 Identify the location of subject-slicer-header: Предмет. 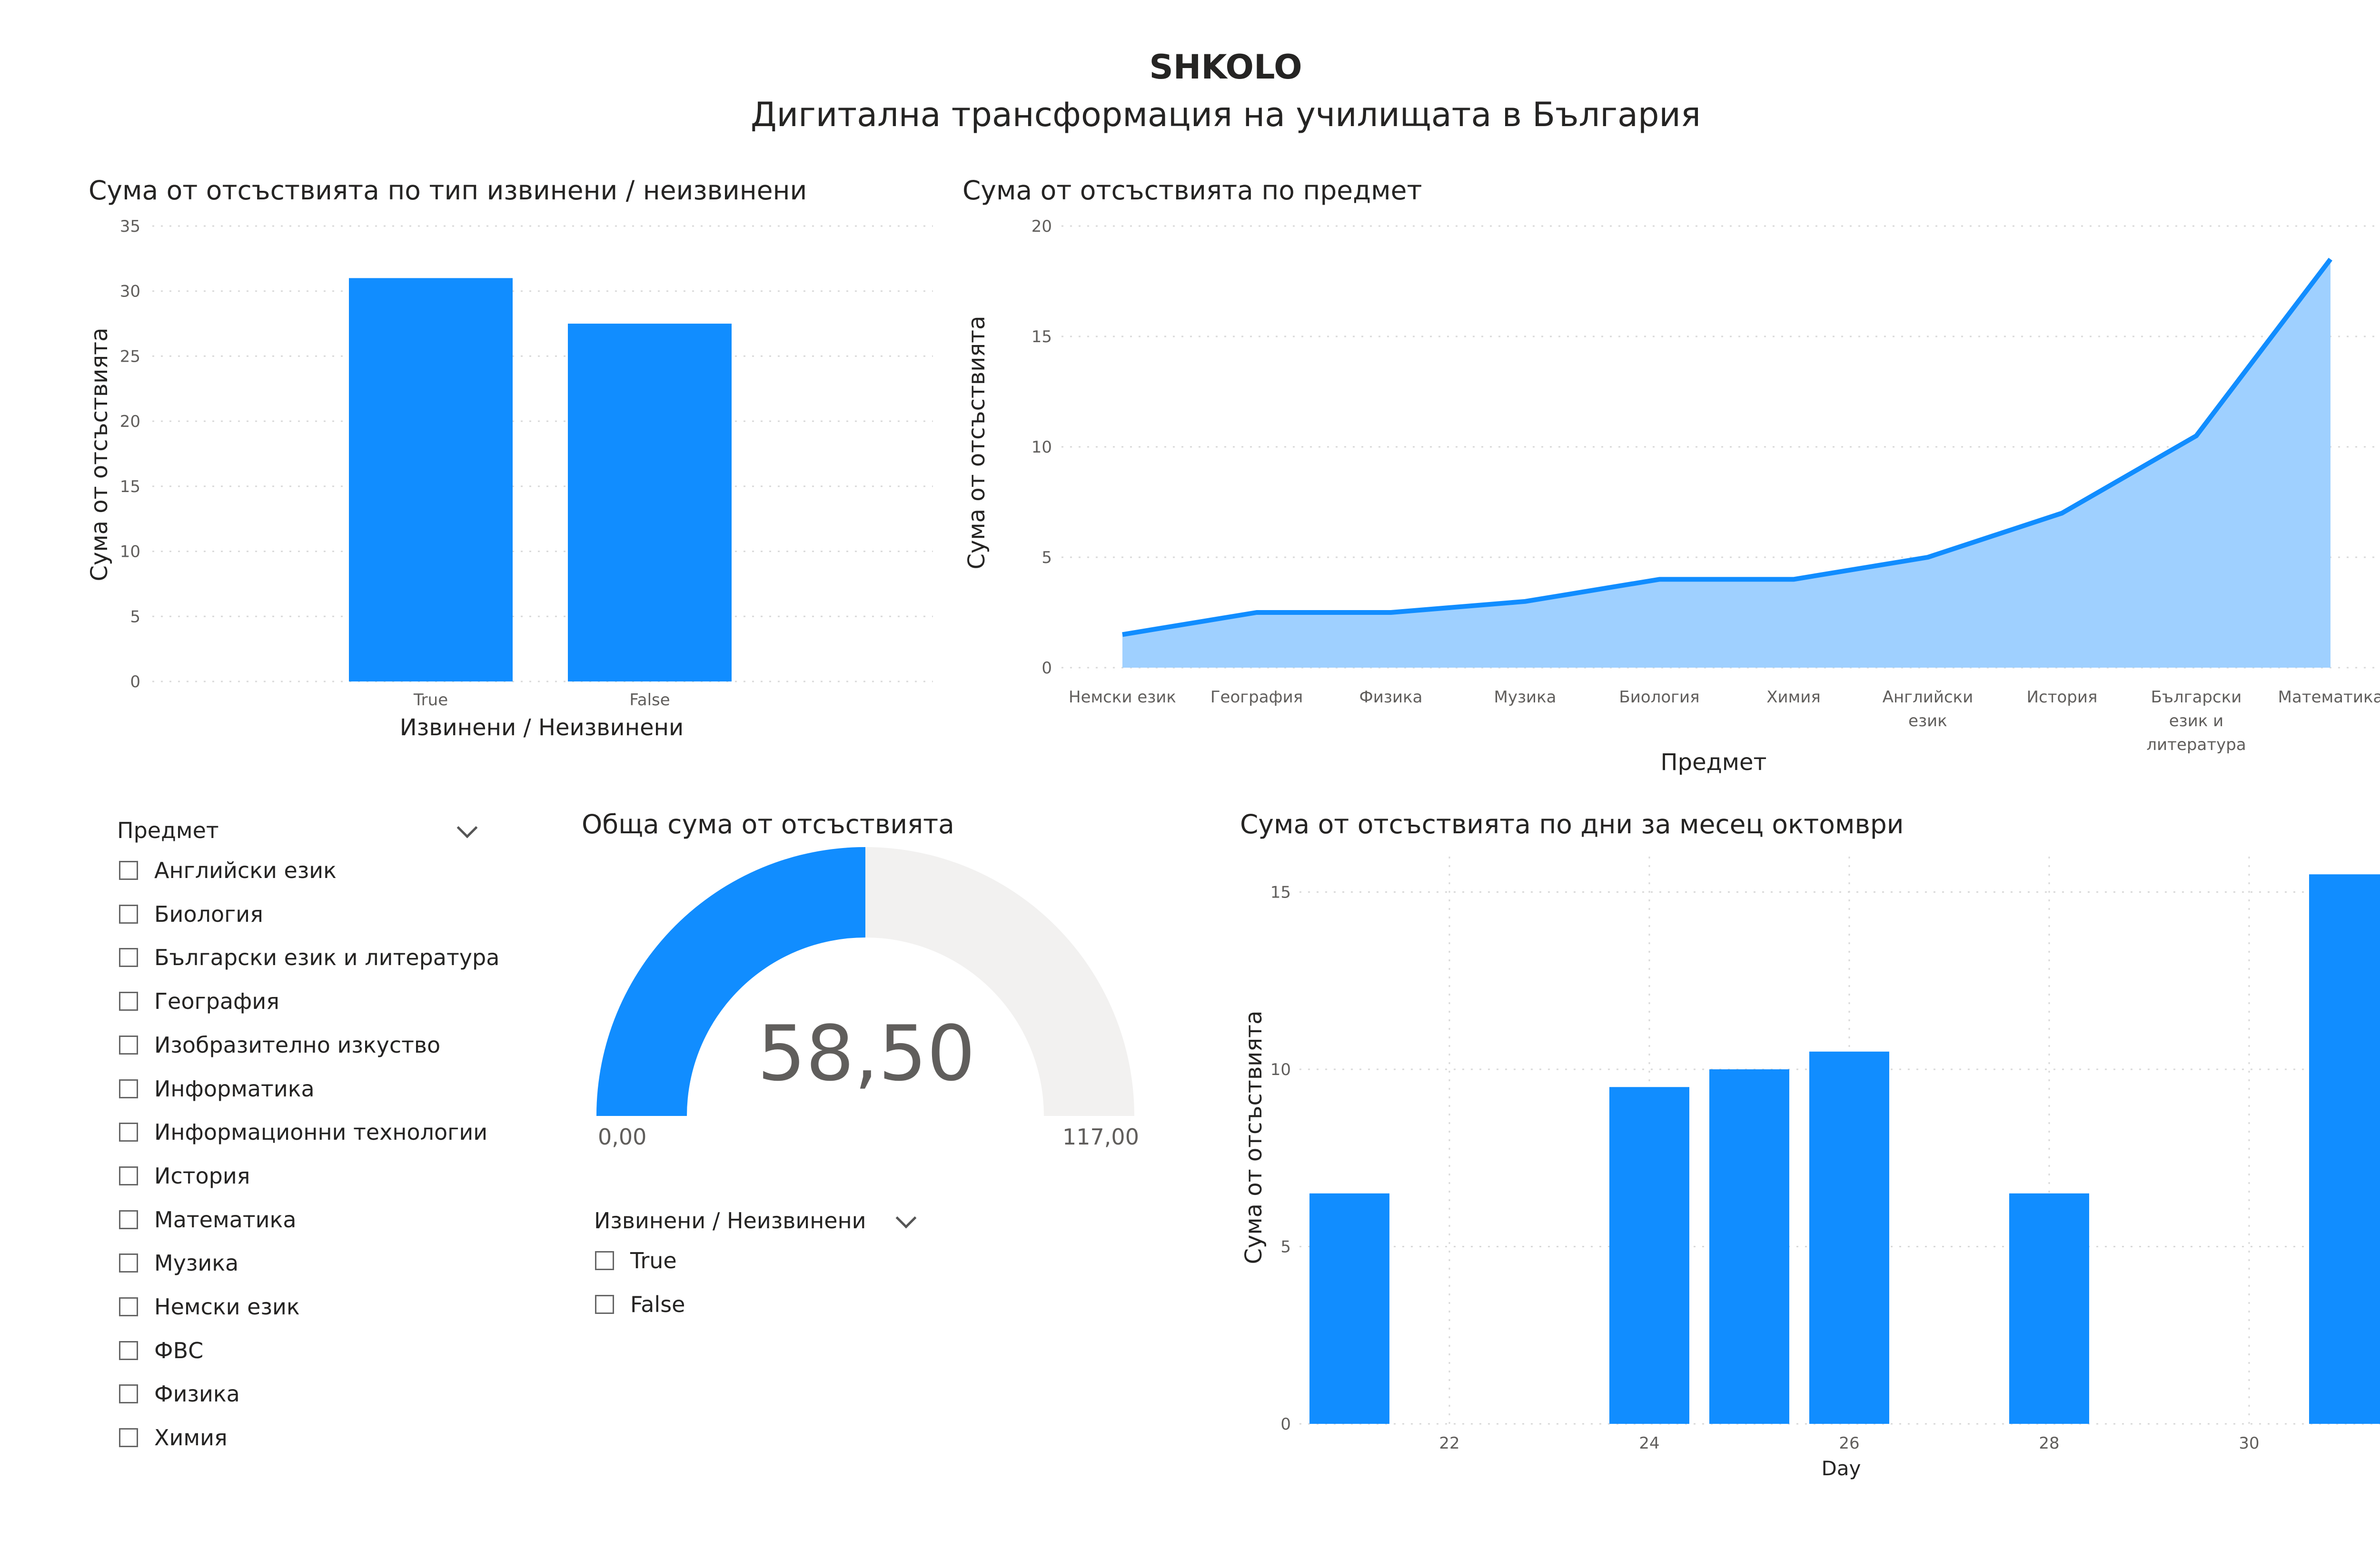
(300, 831).